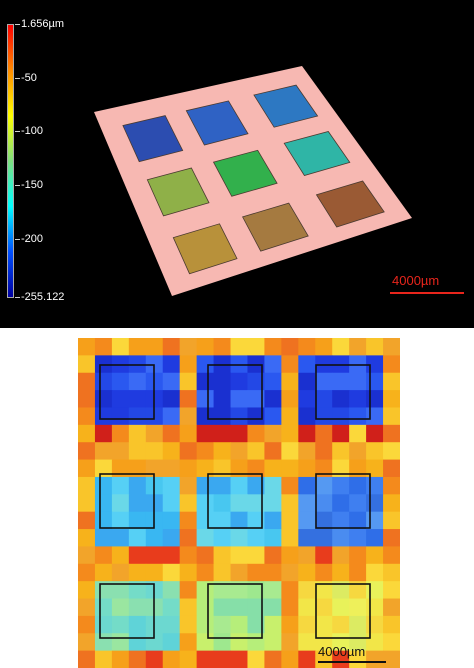 Image resolution: width=474 pixels, height=668 pixels. I want to click on top-scale-bar, so click(427, 293).